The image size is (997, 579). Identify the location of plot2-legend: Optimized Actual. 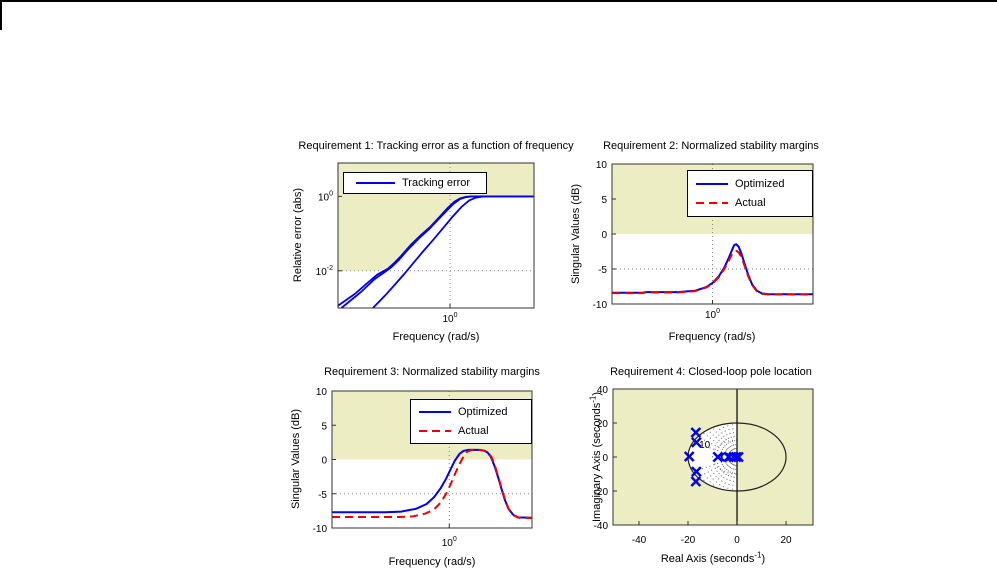
(750, 193).